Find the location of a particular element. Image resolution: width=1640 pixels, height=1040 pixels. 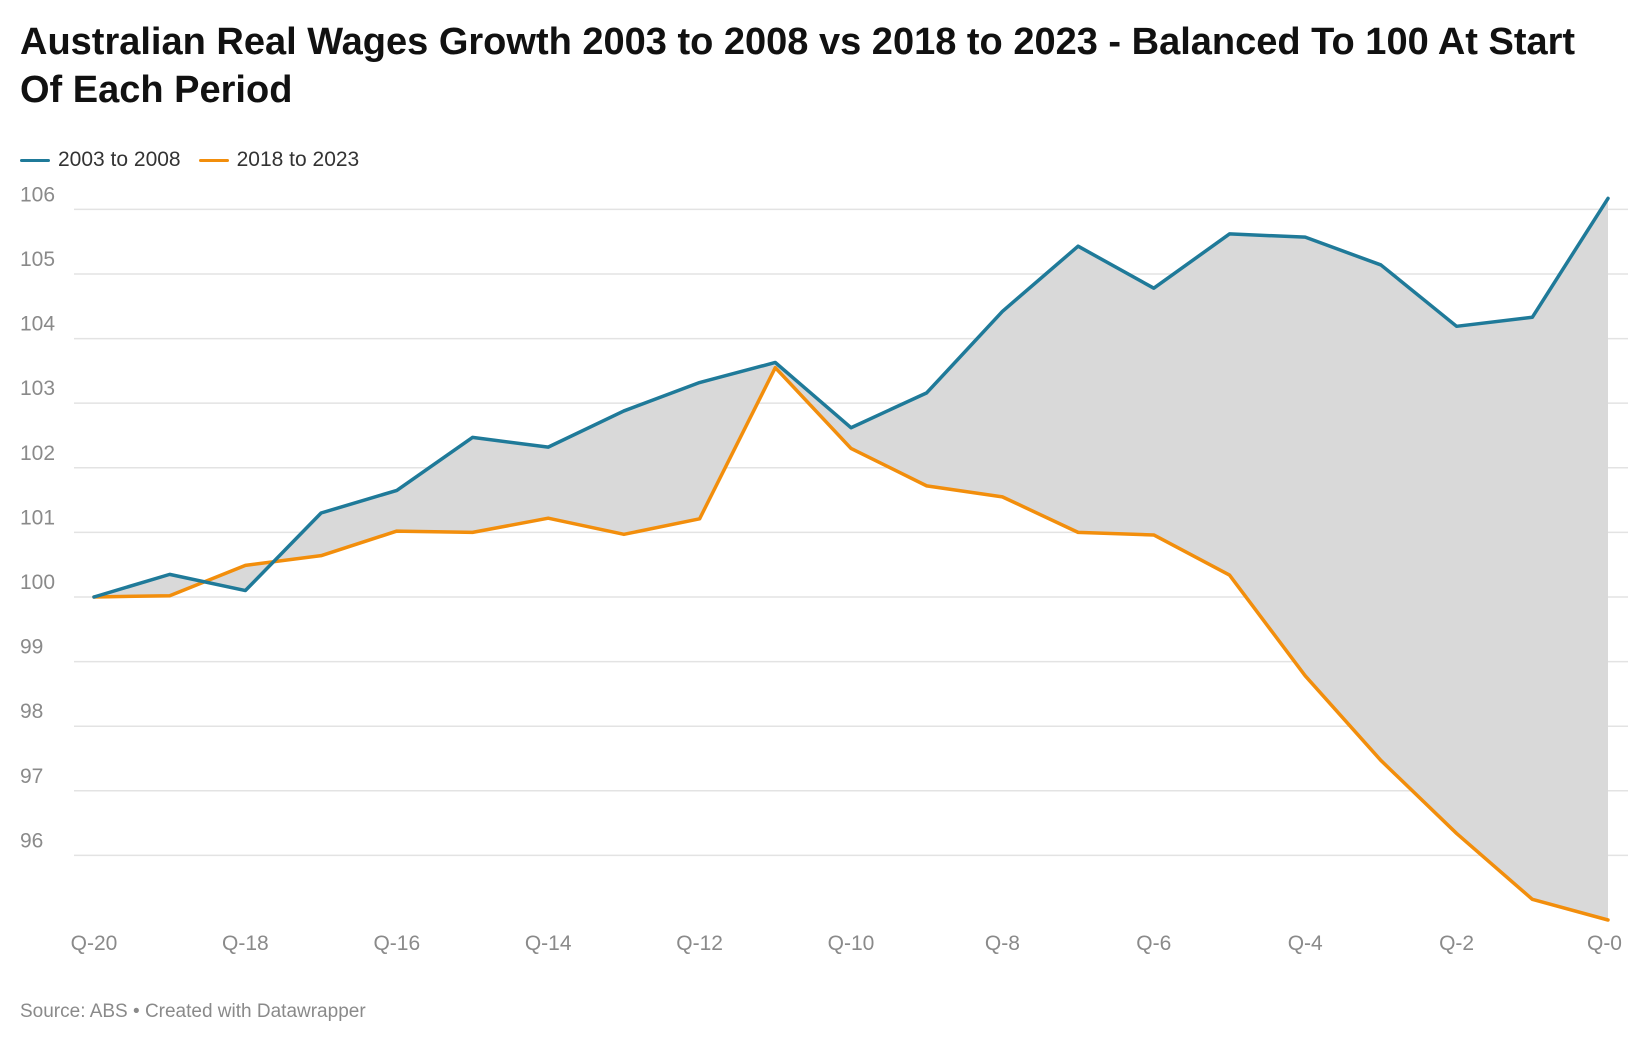

legend-item-series-2: 2018 to 2023 is located at coordinates (279, 160).